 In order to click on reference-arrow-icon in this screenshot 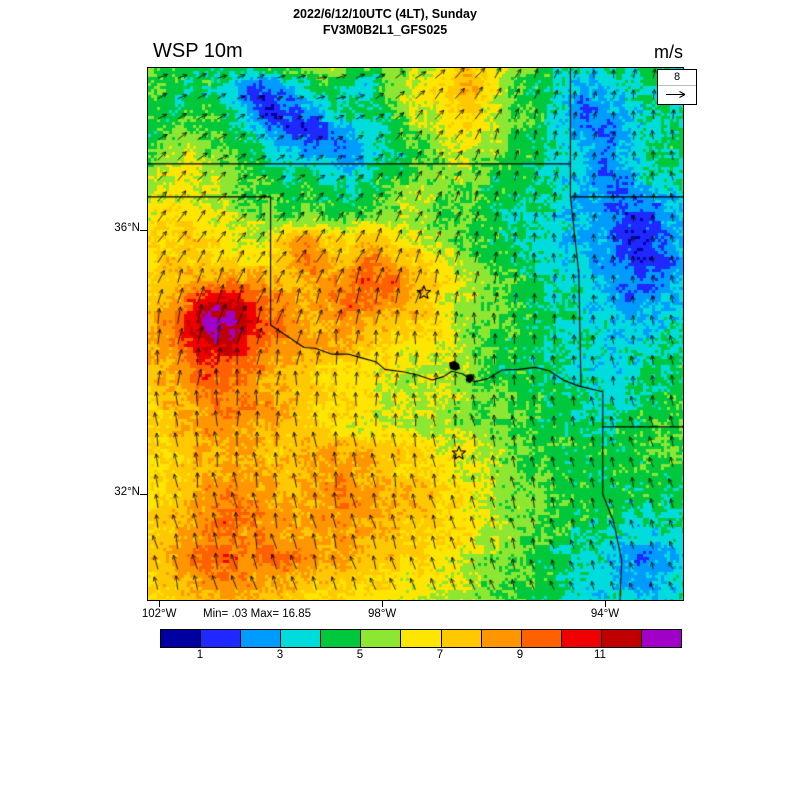, I will do `click(676, 94)`.